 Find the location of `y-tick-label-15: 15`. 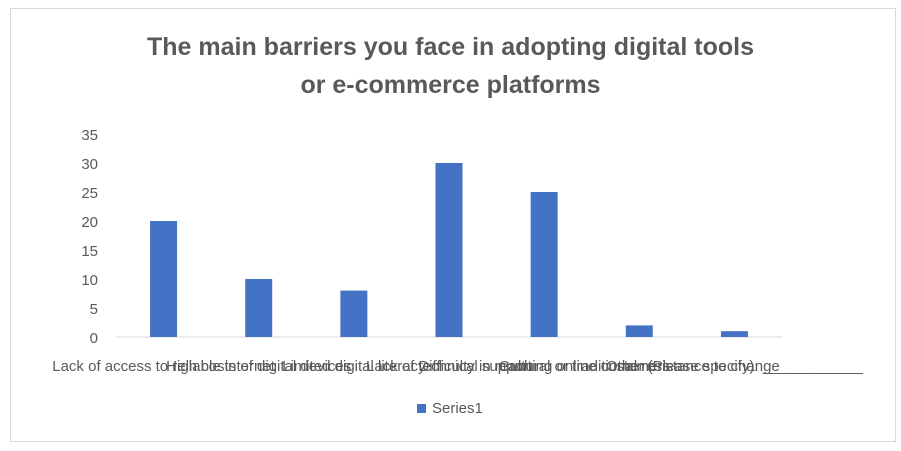

y-tick-label-15: 15 is located at coordinates (89, 251).